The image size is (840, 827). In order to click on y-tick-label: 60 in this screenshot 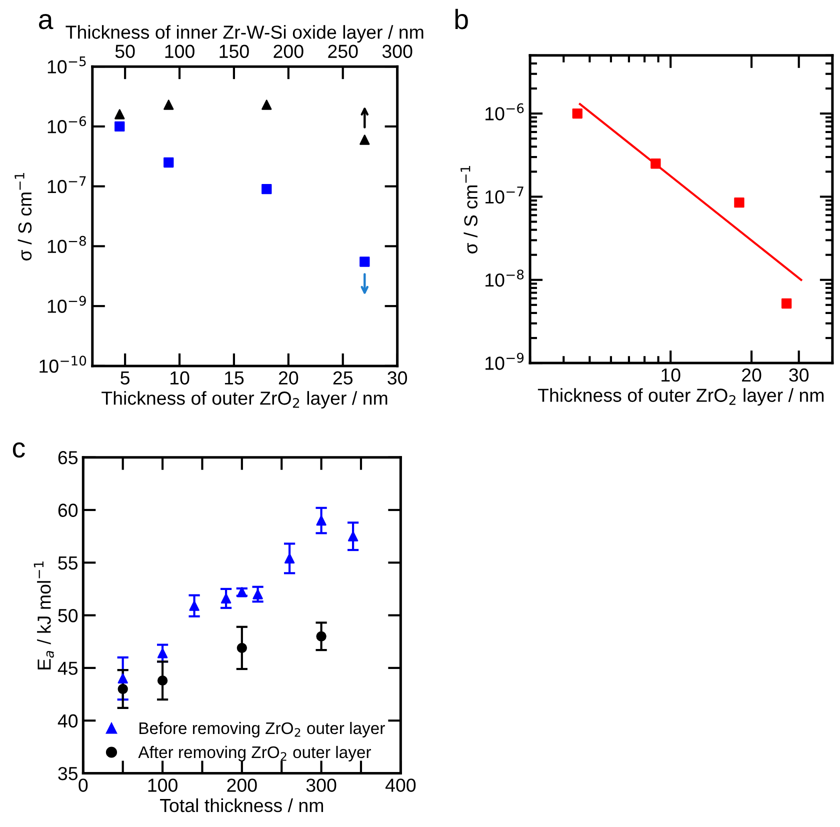, I will do `click(68, 510)`.